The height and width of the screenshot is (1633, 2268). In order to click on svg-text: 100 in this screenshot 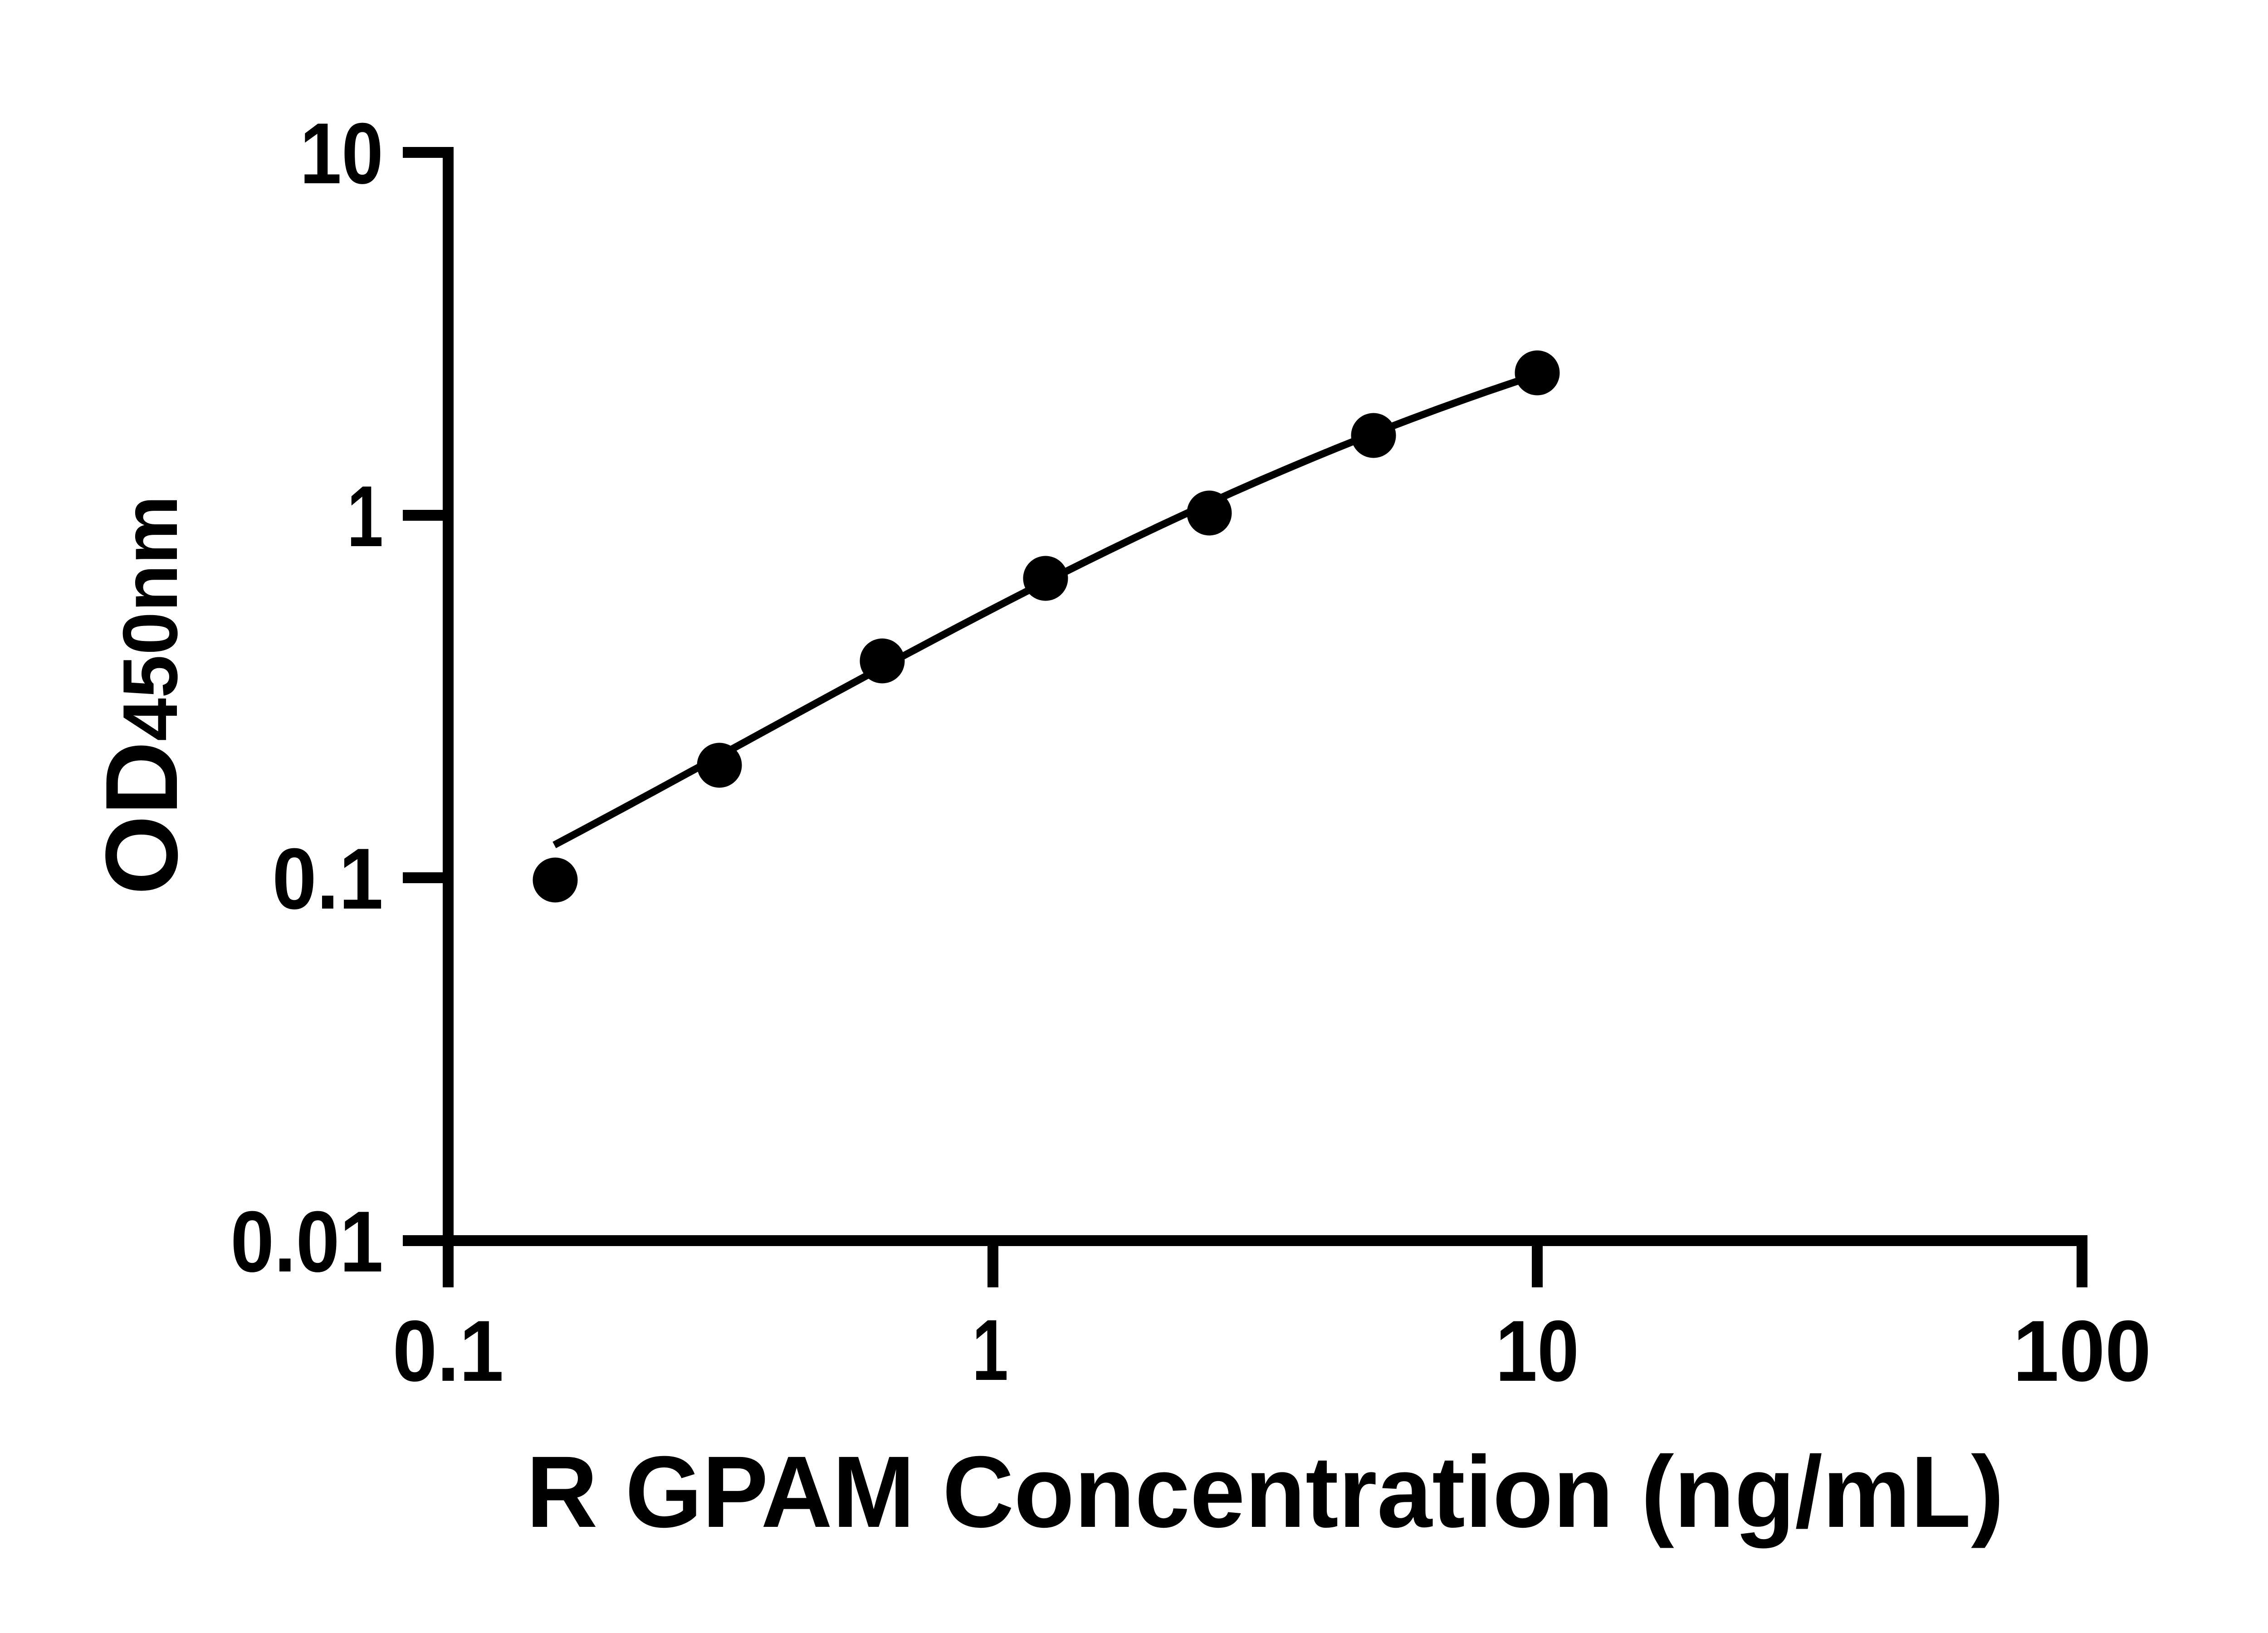, I will do `click(2082, 1351)`.